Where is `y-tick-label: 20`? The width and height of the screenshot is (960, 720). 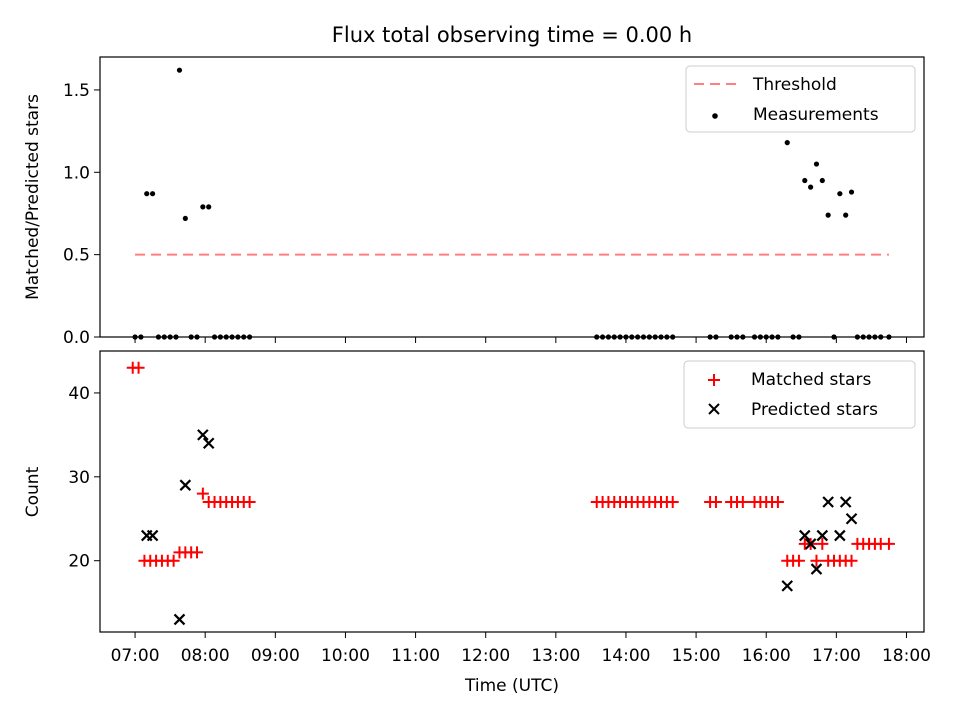 y-tick-label: 20 is located at coordinates (79, 562).